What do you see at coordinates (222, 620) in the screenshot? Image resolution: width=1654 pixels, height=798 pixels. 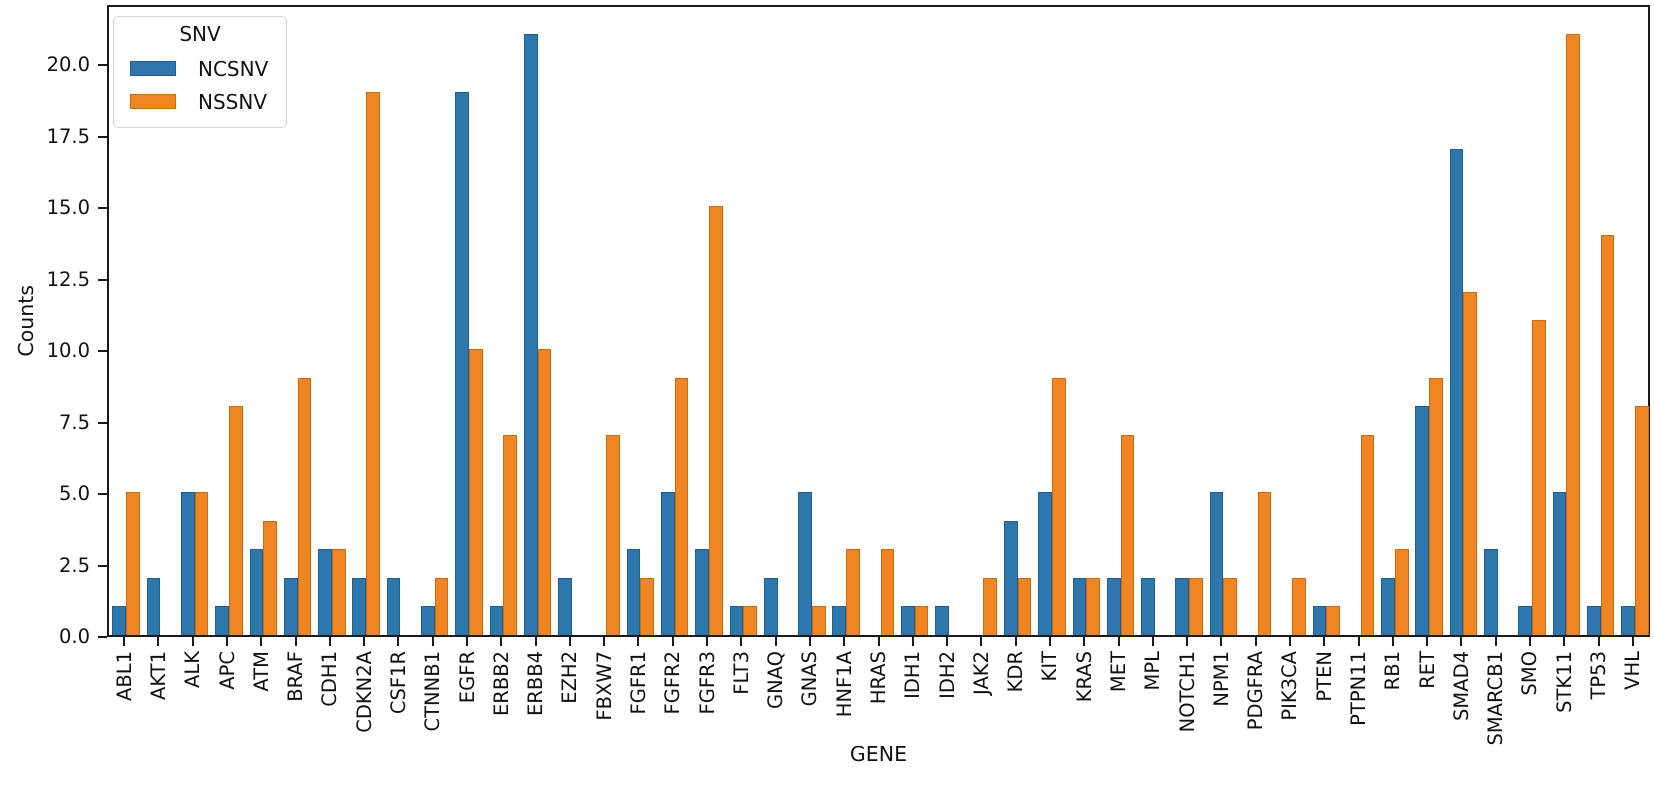 I see `bar-NCSNV-APC` at bounding box center [222, 620].